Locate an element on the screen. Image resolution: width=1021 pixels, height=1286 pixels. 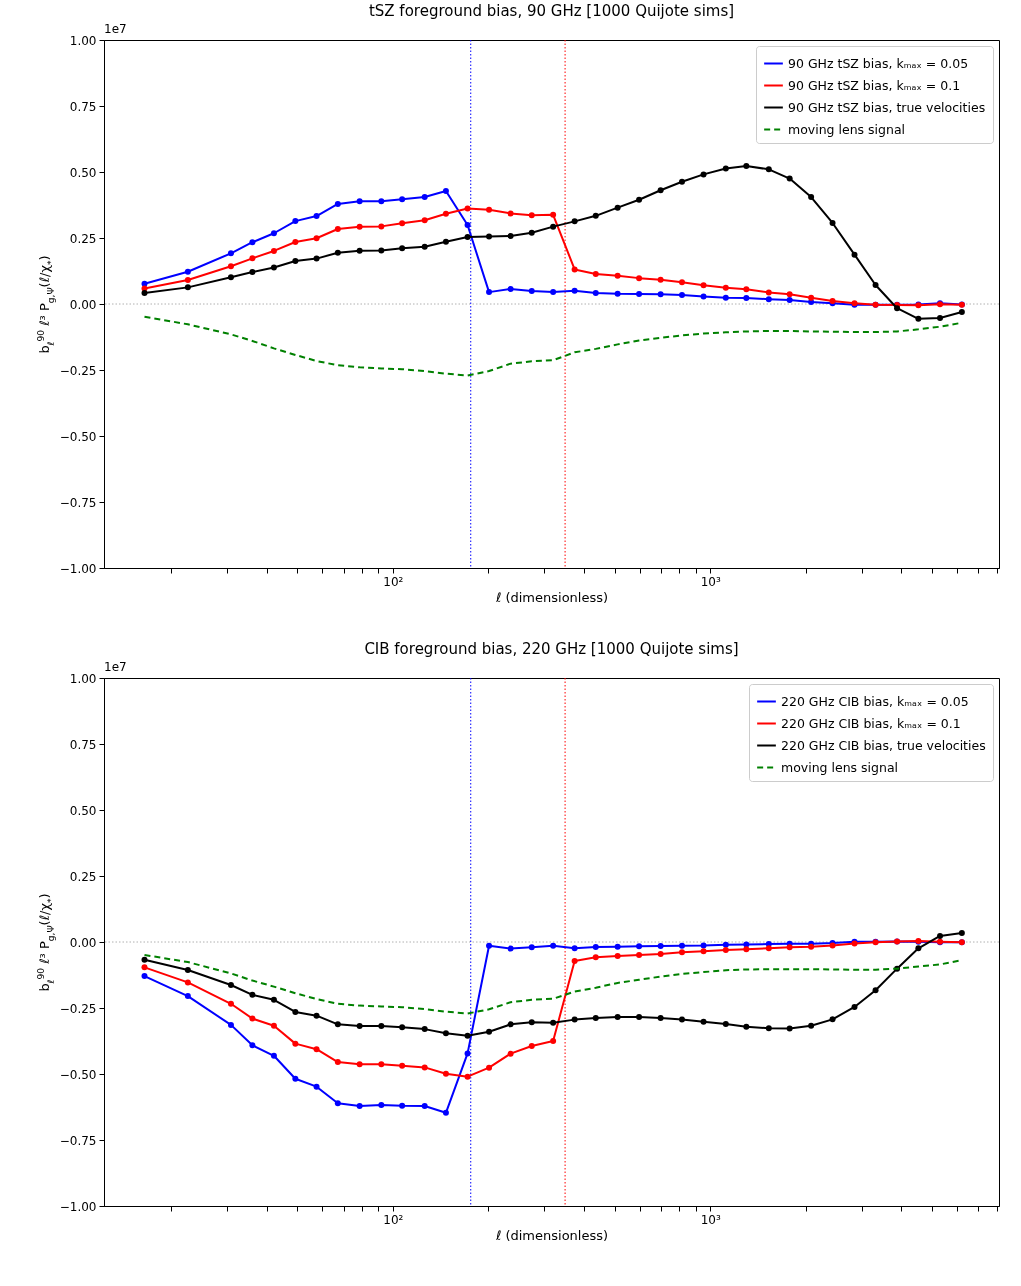
y-tick-label: 0.75 is located at coordinates (83, 744).